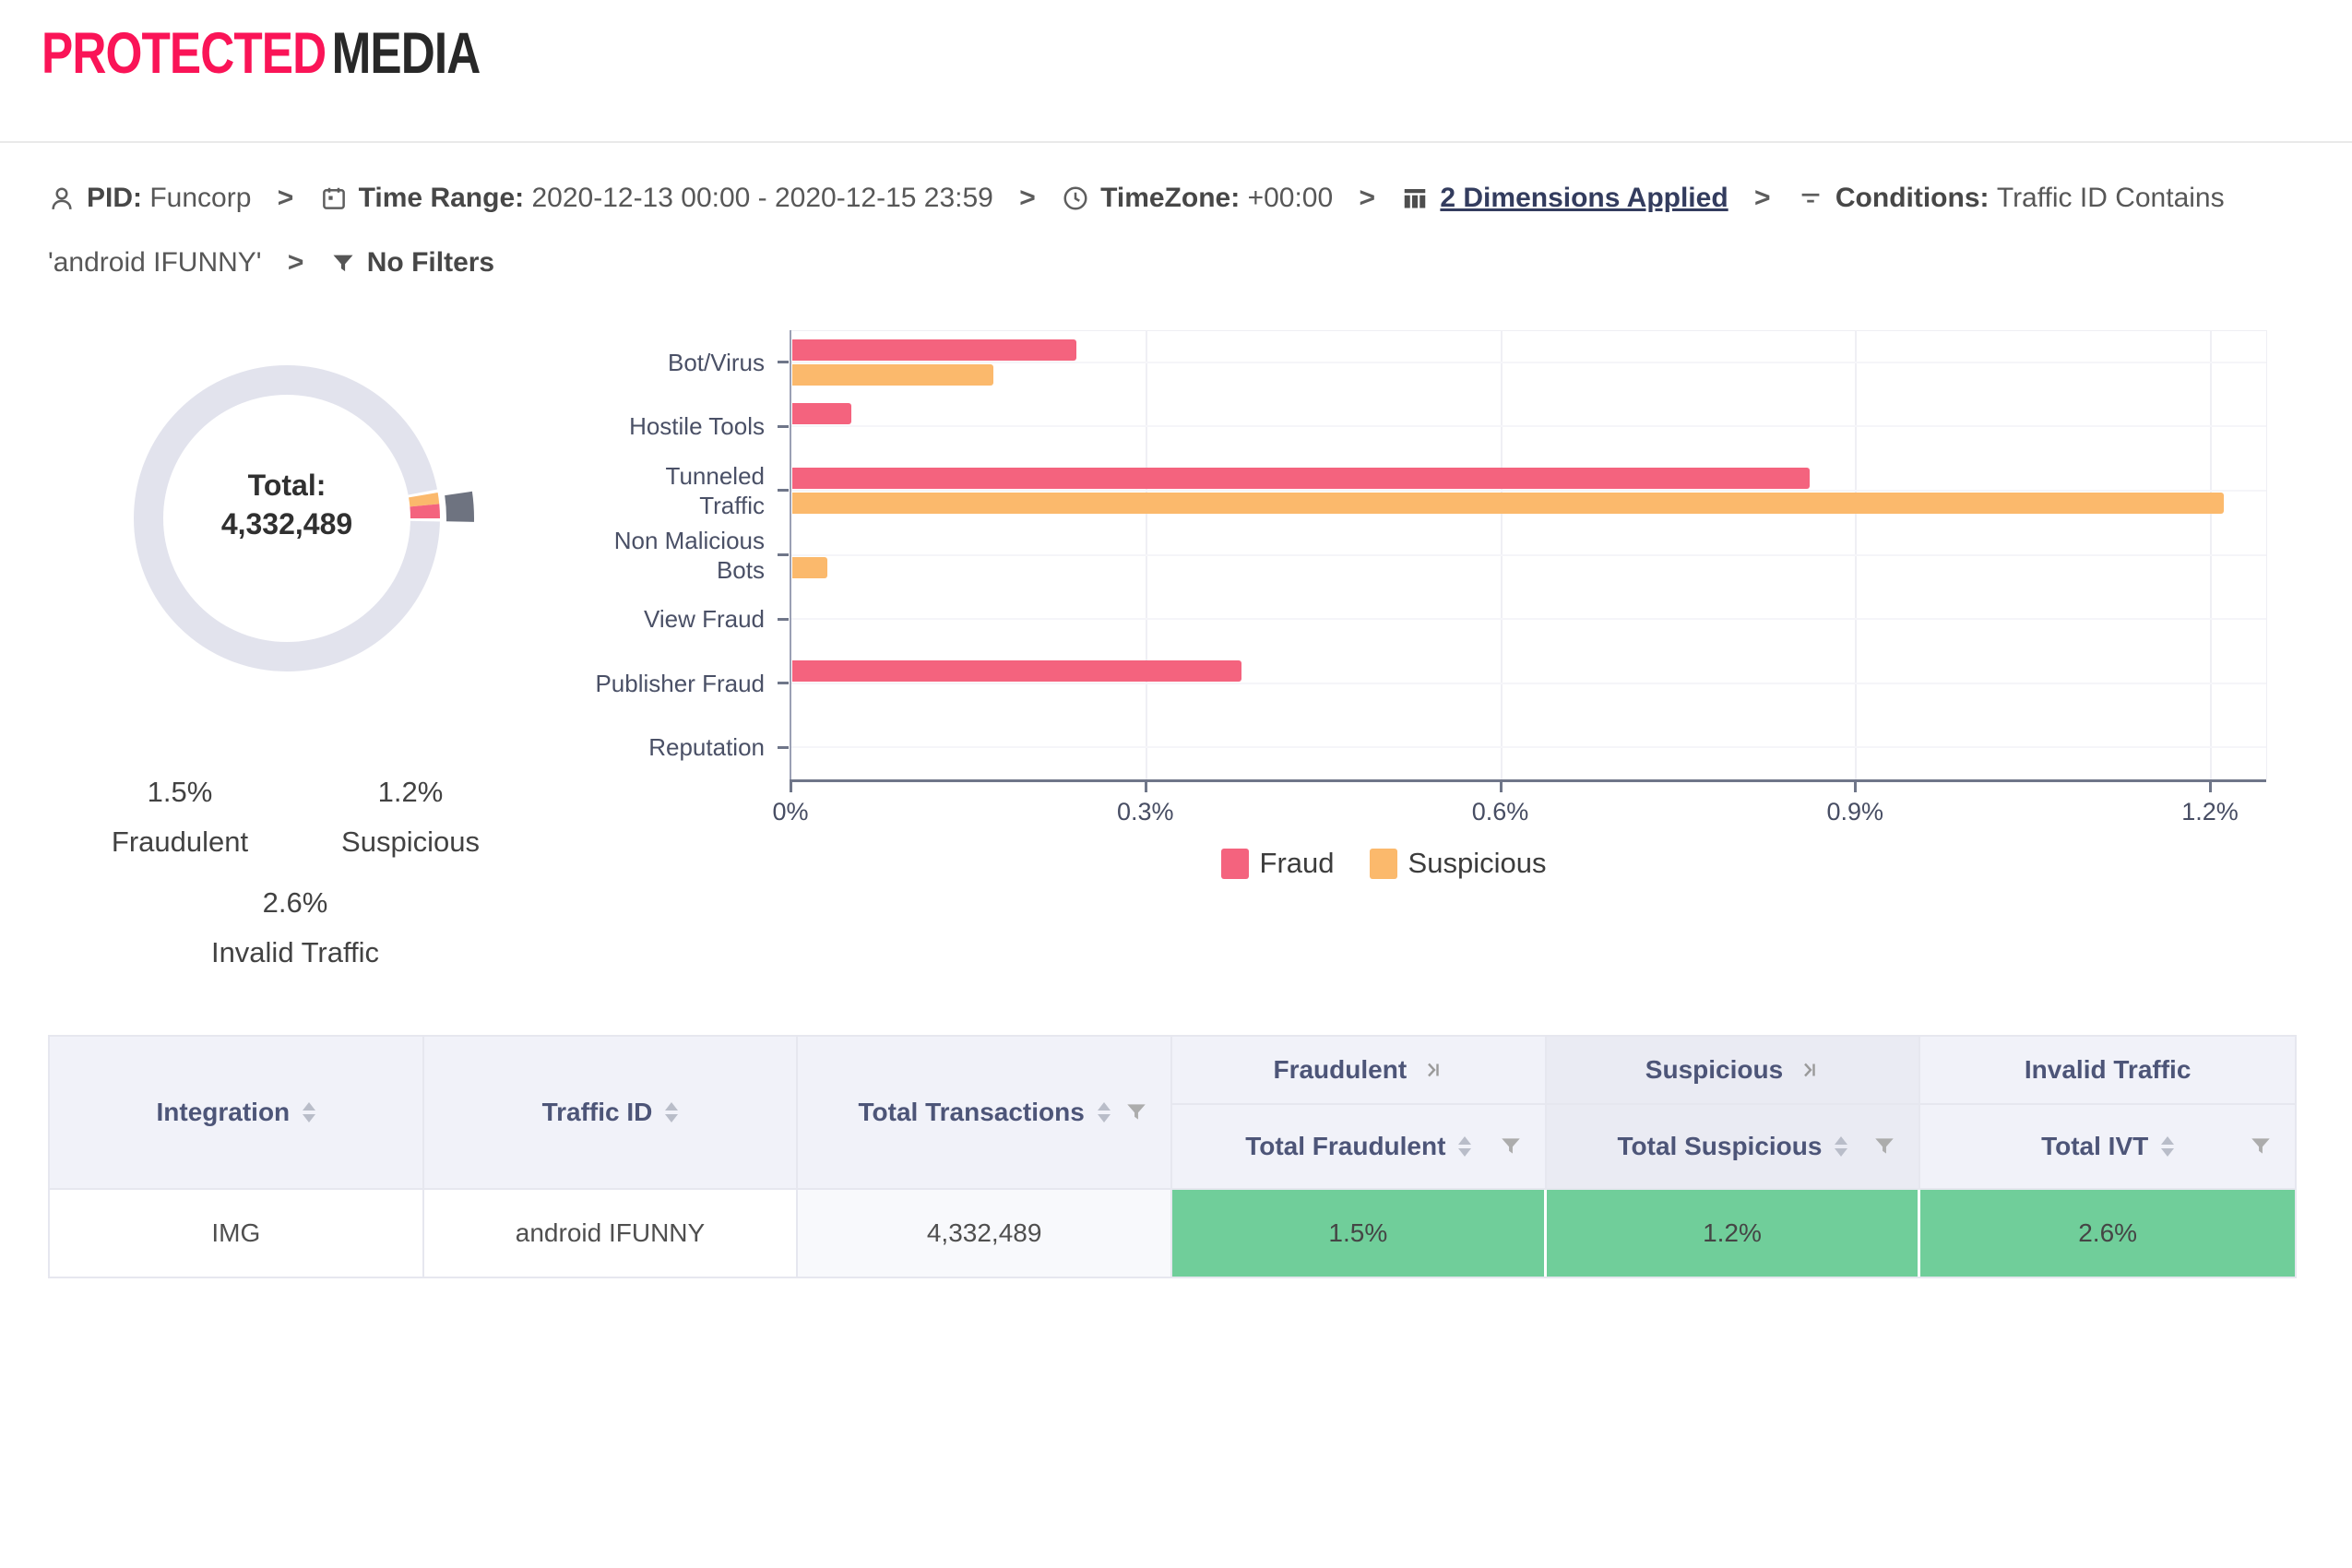 This screenshot has width=2352, height=1568. What do you see at coordinates (1810, 198) in the screenshot?
I see `filter-lines-icon` at bounding box center [1810, 198].